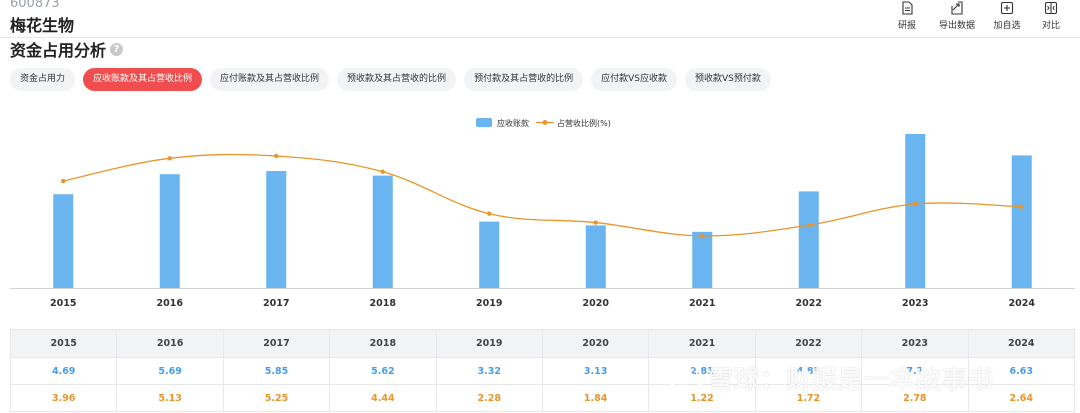 The image size is (1080, 413). I want to click on table-cell-ratio: 4.44, so click(383, 398).